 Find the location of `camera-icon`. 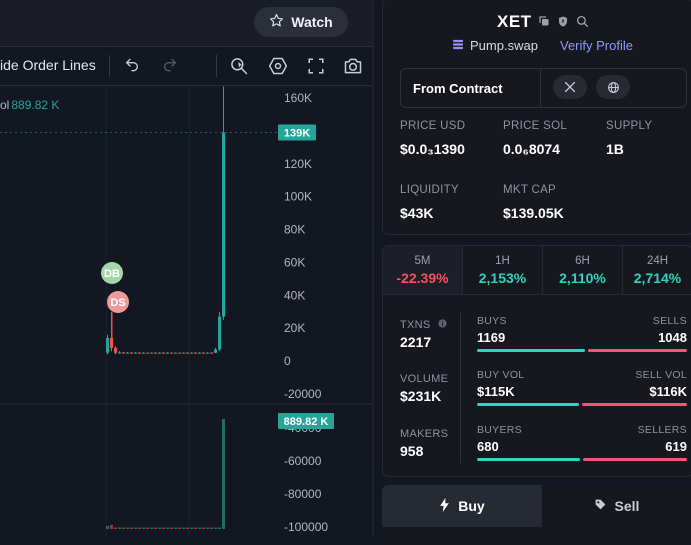

camera-icon is located at coordinates (353, 66).